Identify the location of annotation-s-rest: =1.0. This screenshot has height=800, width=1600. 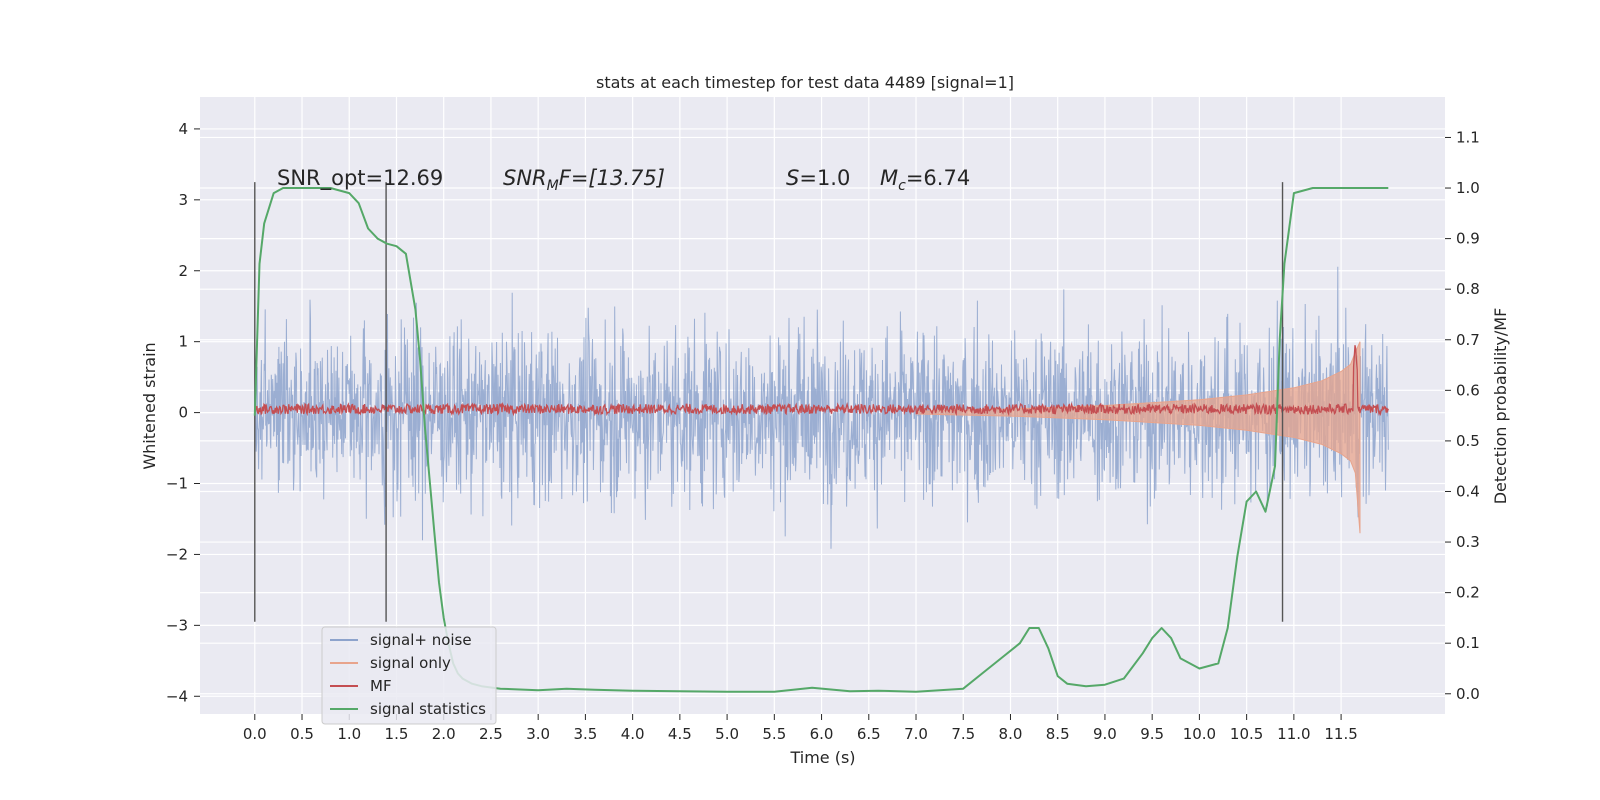
(824, 178).